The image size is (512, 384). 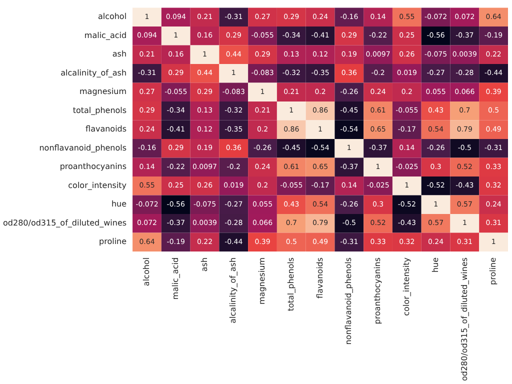 What do you see at coordinates (377, 290) in the screenshot?
I see `x-tick-label: proanthocyanins` at bounding box center [377, 290].